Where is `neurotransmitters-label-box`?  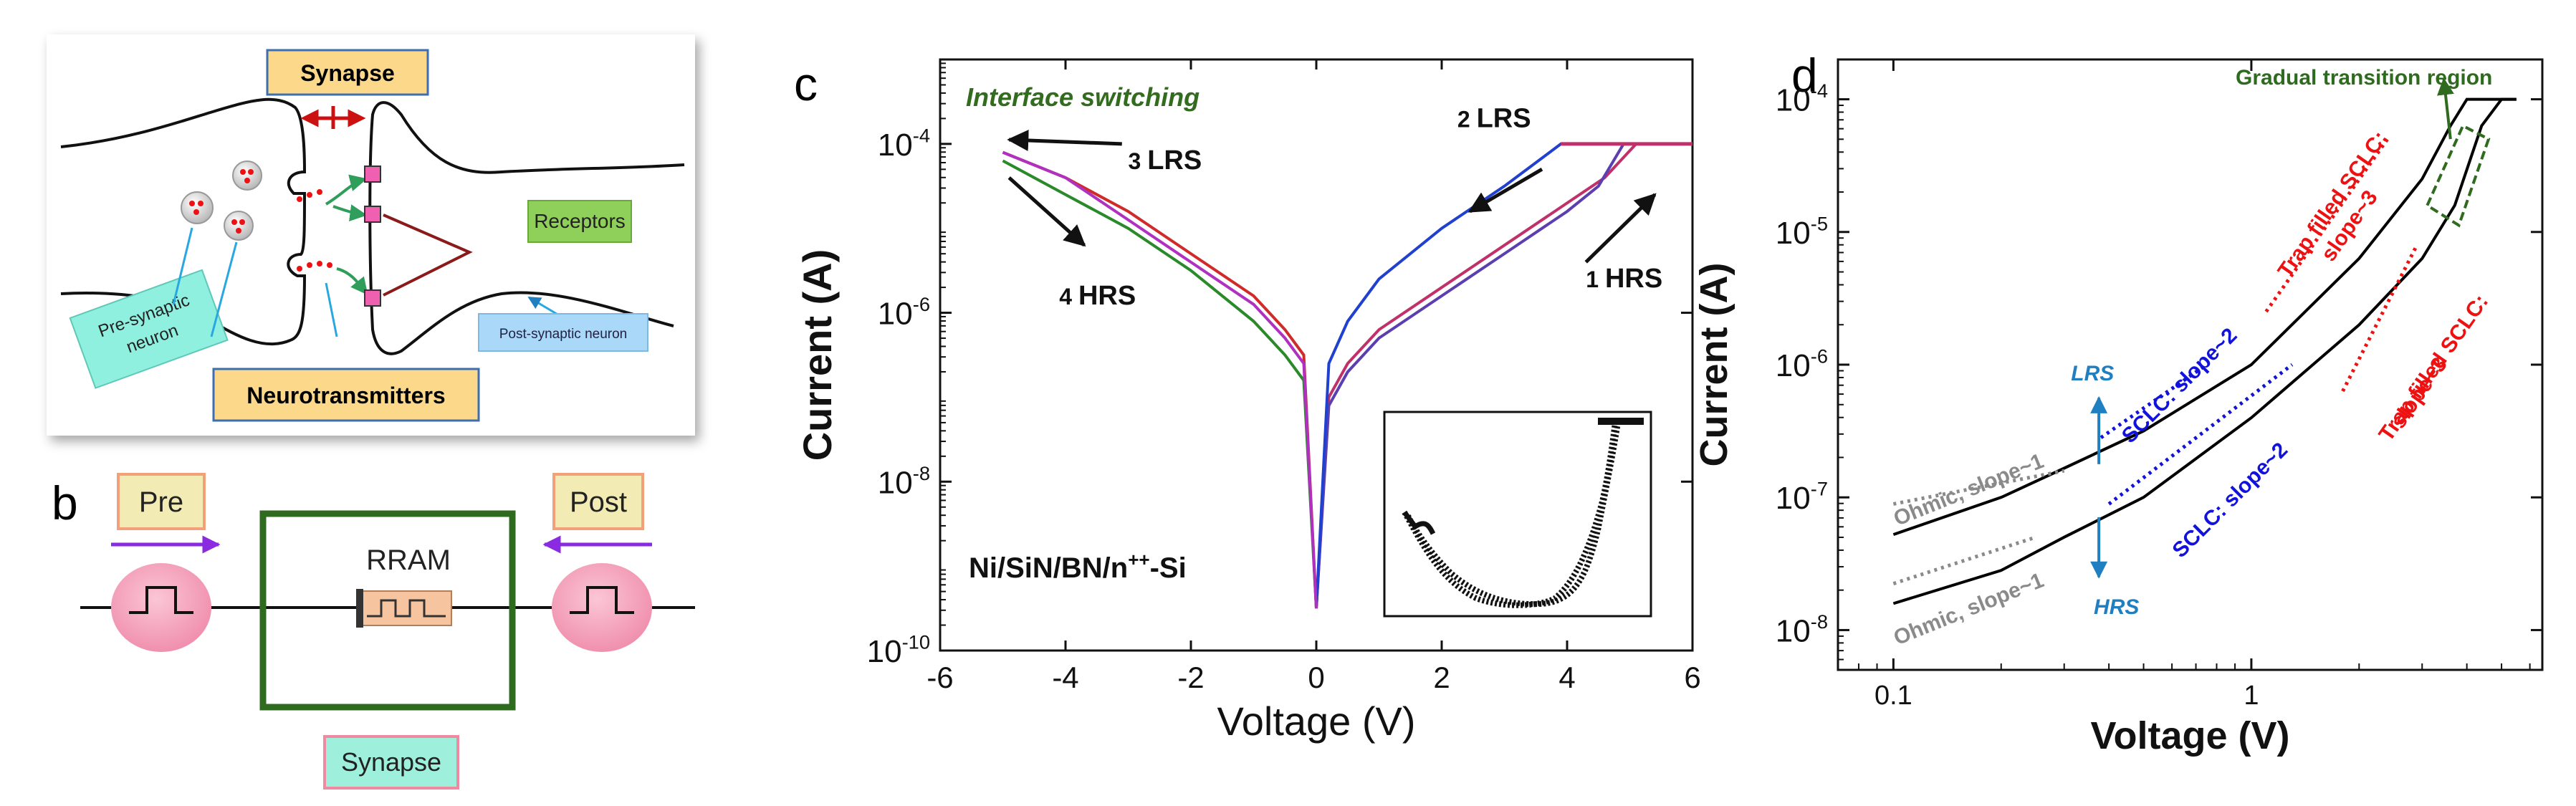
neurotransmitters-label-box is located at coordinates (346, 395).